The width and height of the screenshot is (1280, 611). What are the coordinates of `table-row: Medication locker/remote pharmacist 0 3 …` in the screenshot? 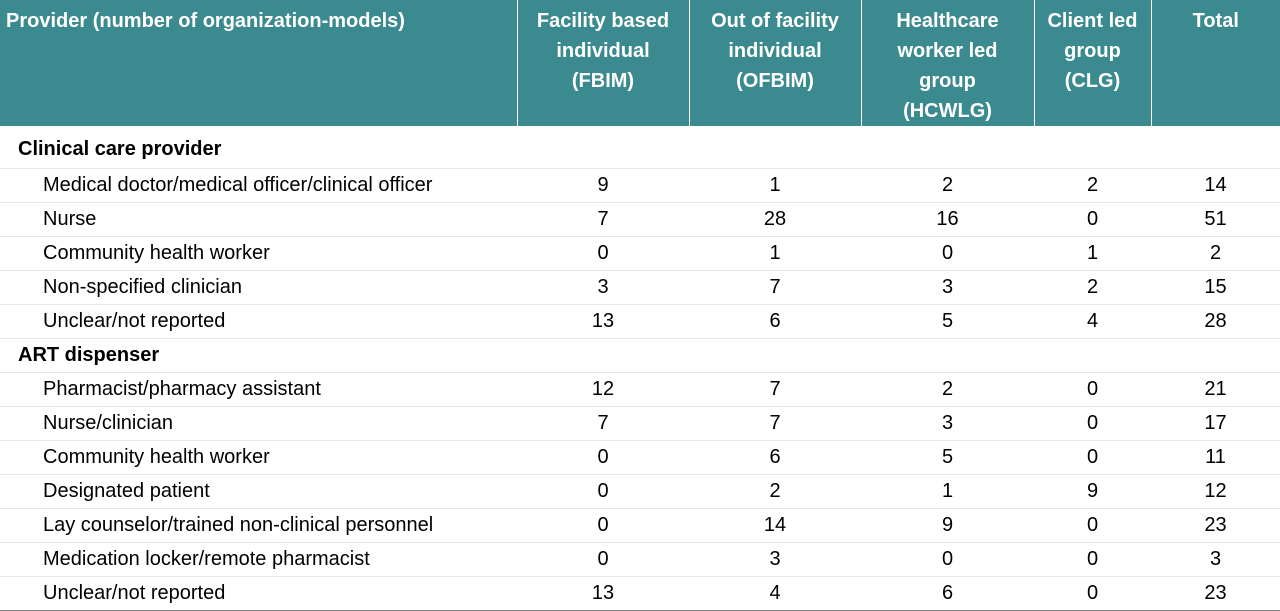 It's located at (640, 559).